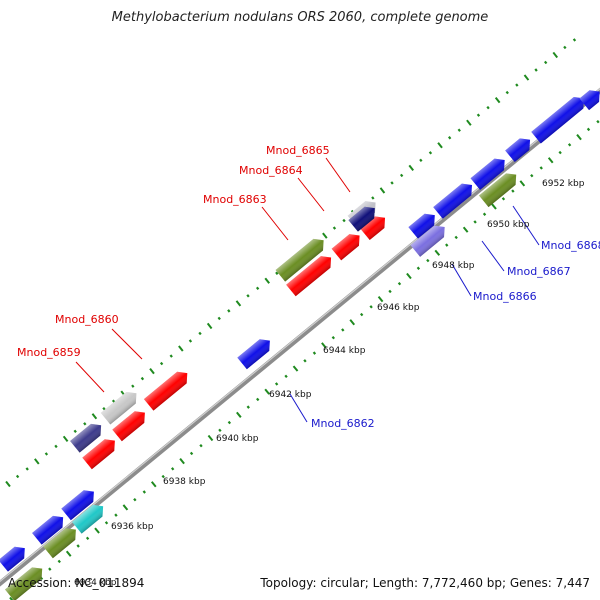 Image resolution: width=600 pixels, height=600 pixels. What do you see at coordinates (235, 199) in the screenshot?
I see `gene-label-mnod-6863: Mnod_6863` at bounding box center [235, 199].